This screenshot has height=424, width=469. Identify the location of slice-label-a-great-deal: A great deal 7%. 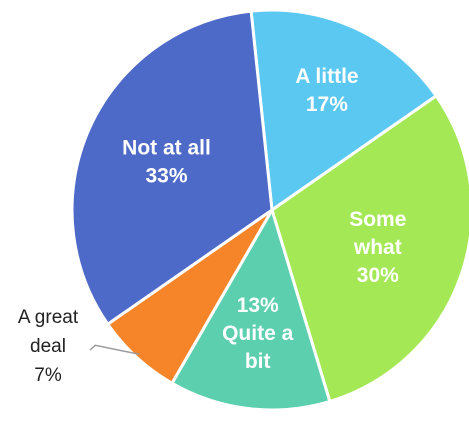
(48, 346).